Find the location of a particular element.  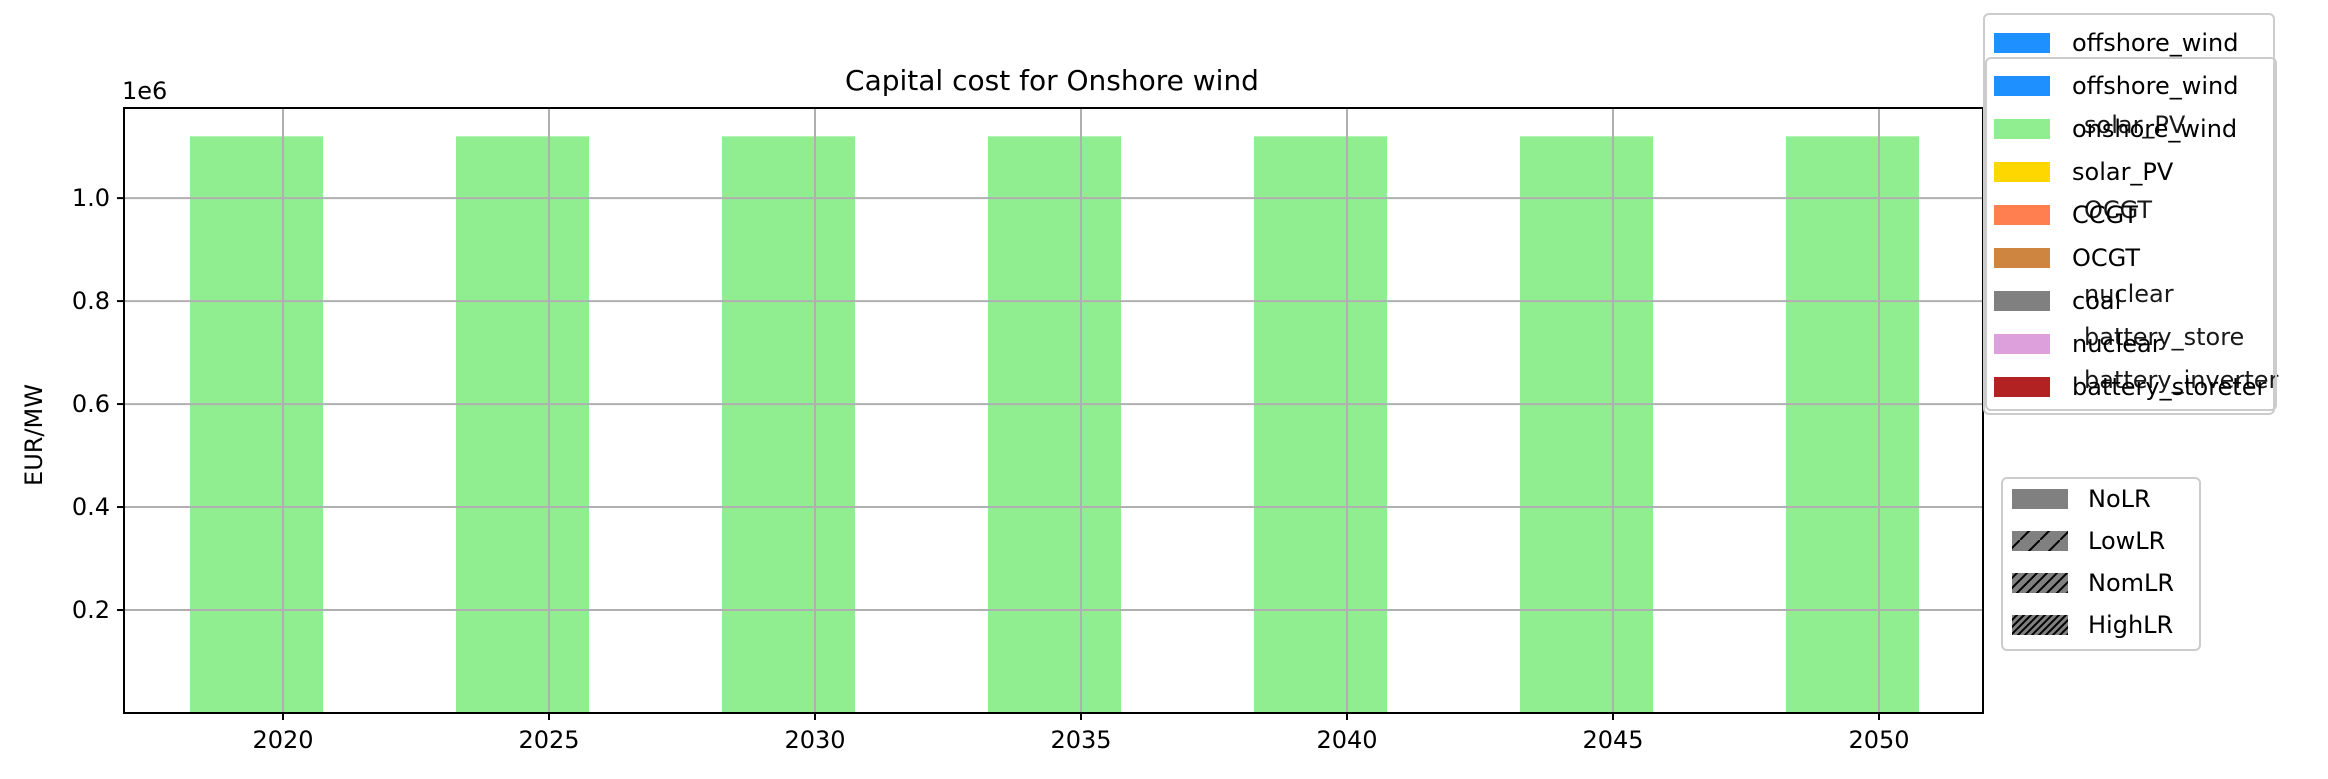

bar-onshore_wind-2045 is located at coordinates (1586, 424).